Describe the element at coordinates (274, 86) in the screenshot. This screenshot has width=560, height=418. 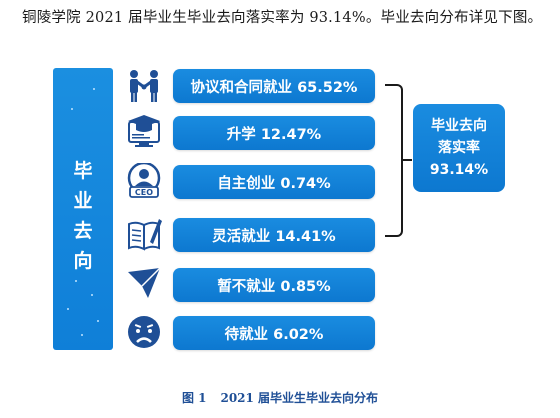
I see `destination-item-contract: 协议和合同就业 65.52%` at that location.